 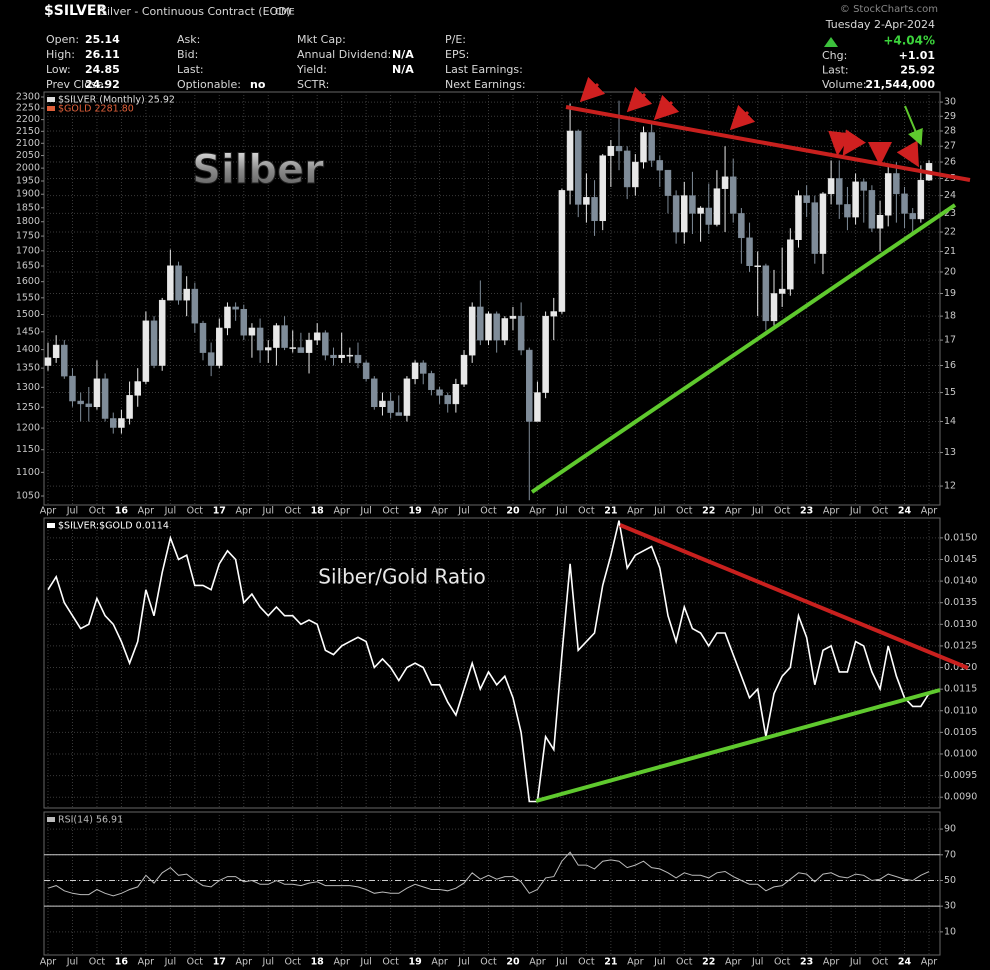 What do you see at coordinates (960, 732) in the screenshot?
I see `y-tick-label: 0.0105` at bounding box center [960, 732].